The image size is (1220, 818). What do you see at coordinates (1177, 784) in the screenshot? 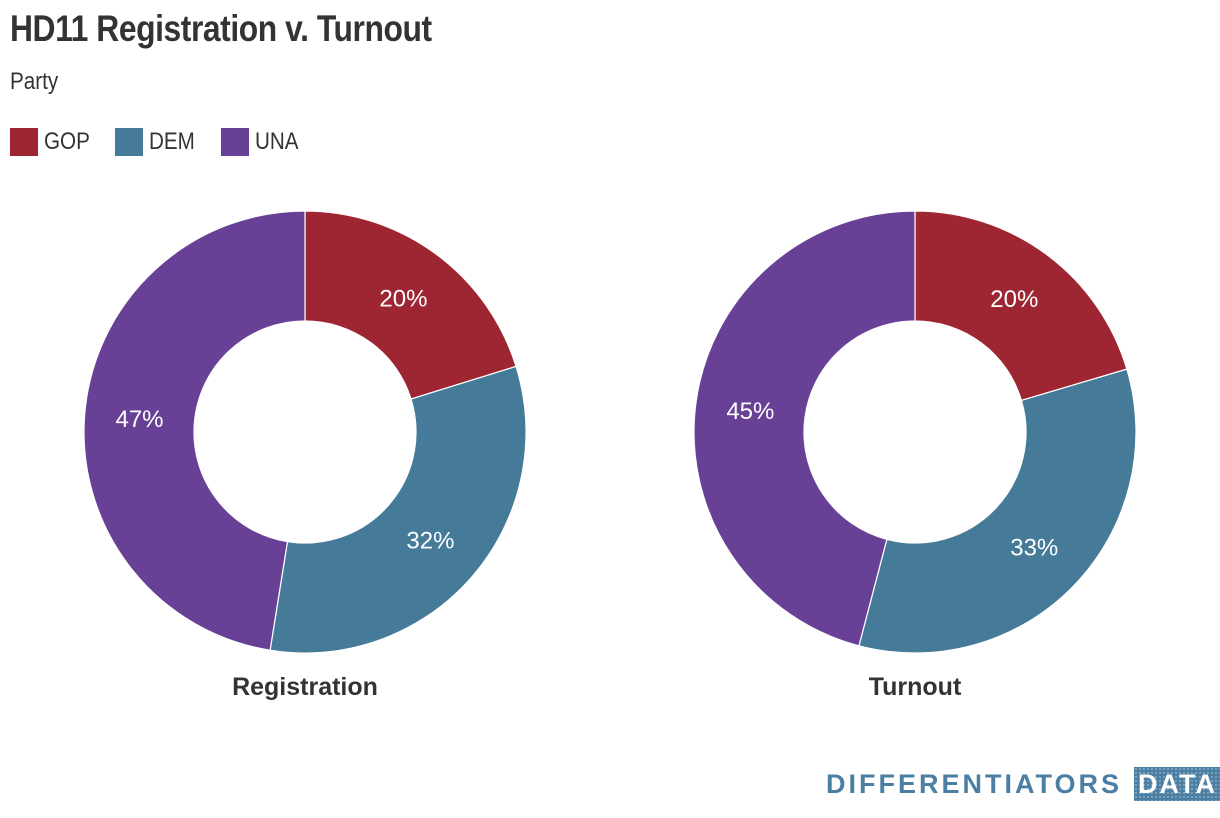
I see `brand-data-box: DATA` at bounding box center [1177, 784].